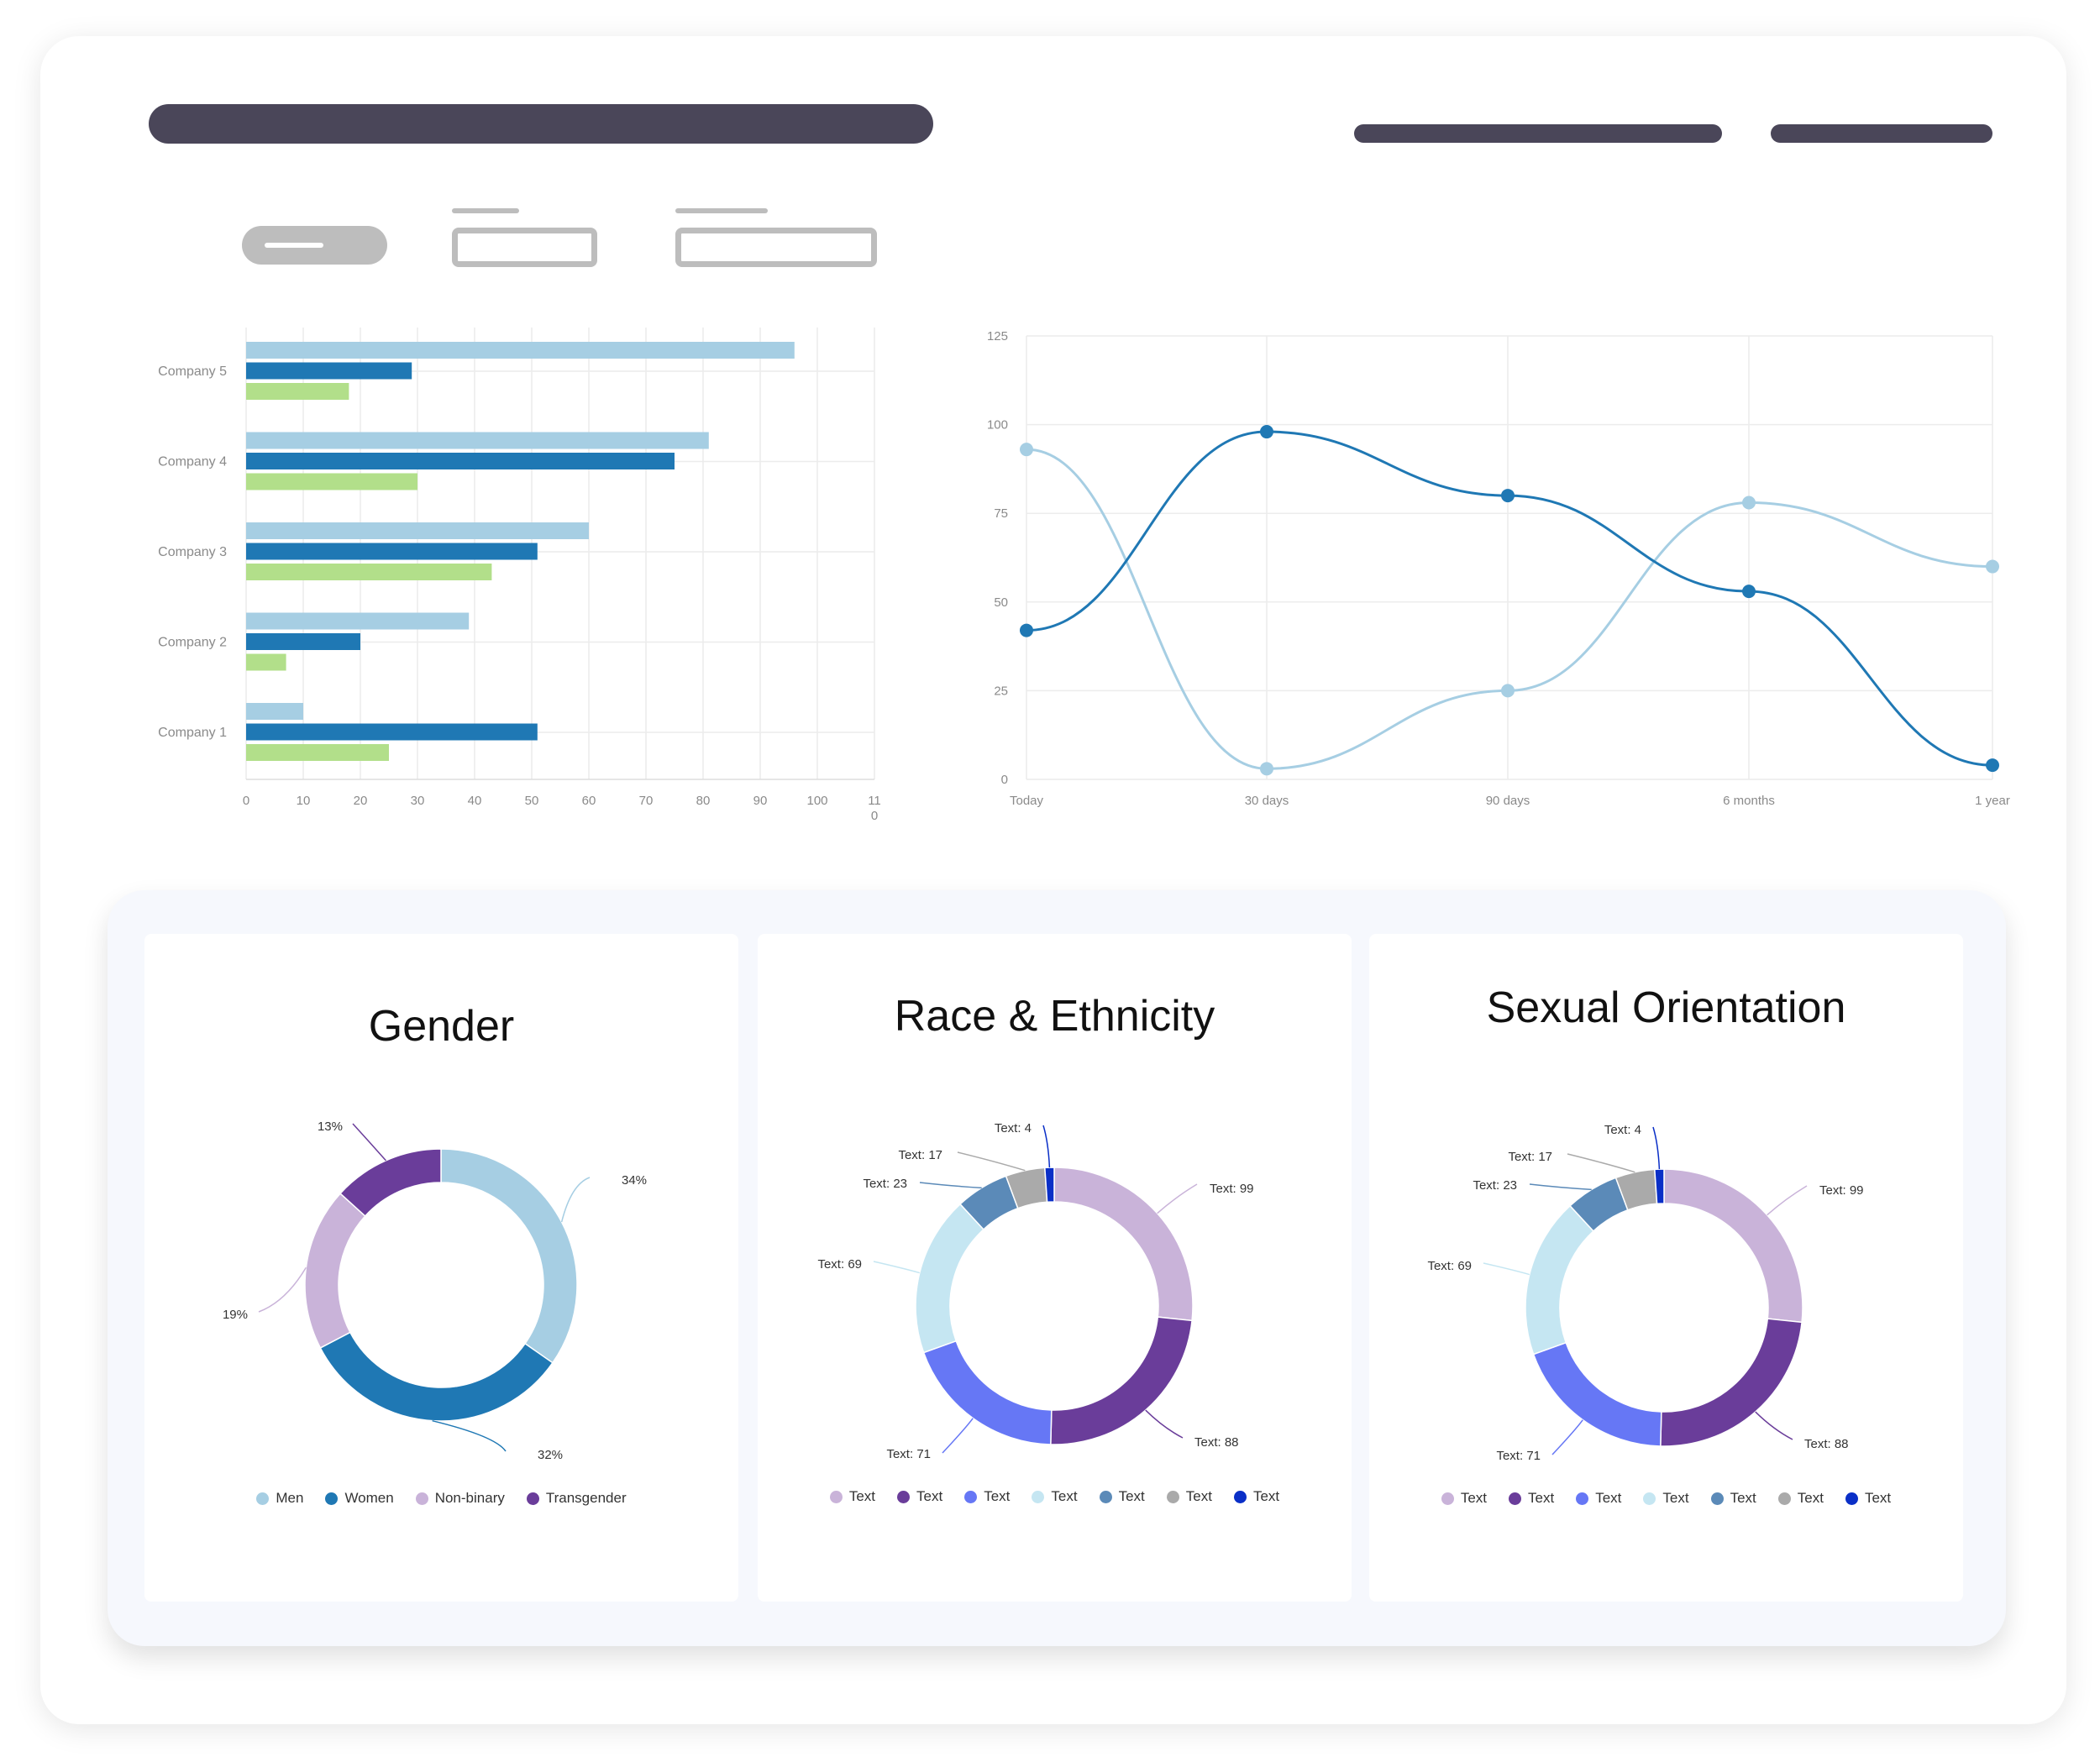 This screenshot has width=2100, height=1762. Describe the element at coordinates (418, 801) in the screenshot. I see `x-tick-label: 30` at that location.